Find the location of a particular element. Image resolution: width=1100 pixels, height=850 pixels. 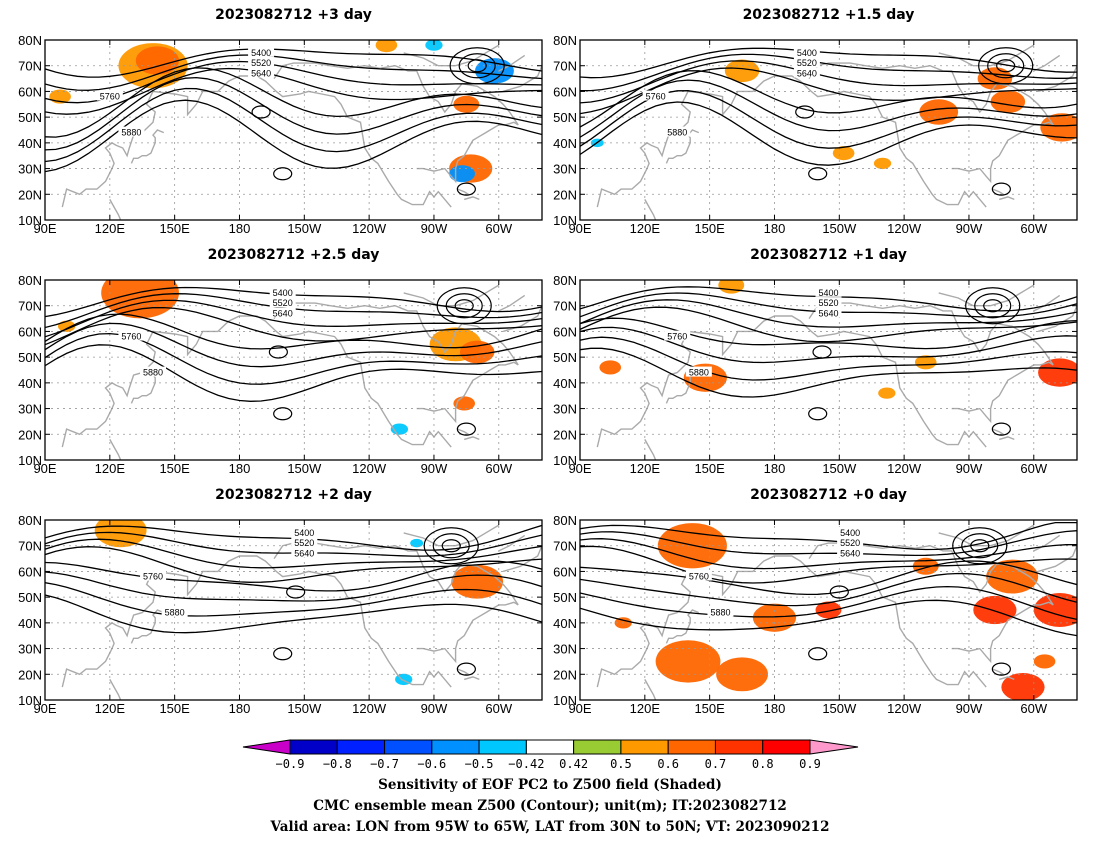

contour-label: 5880 is located at coordinates (131, 133).